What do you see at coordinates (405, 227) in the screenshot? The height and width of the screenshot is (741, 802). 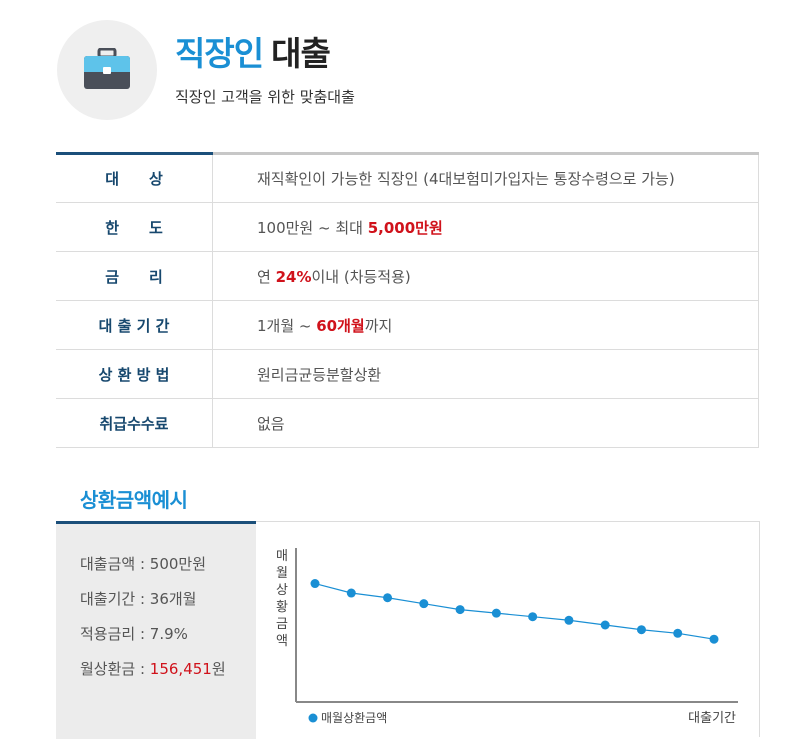 I see `info-value-highlight: 5,000만원` at bounding box center [405, 227].